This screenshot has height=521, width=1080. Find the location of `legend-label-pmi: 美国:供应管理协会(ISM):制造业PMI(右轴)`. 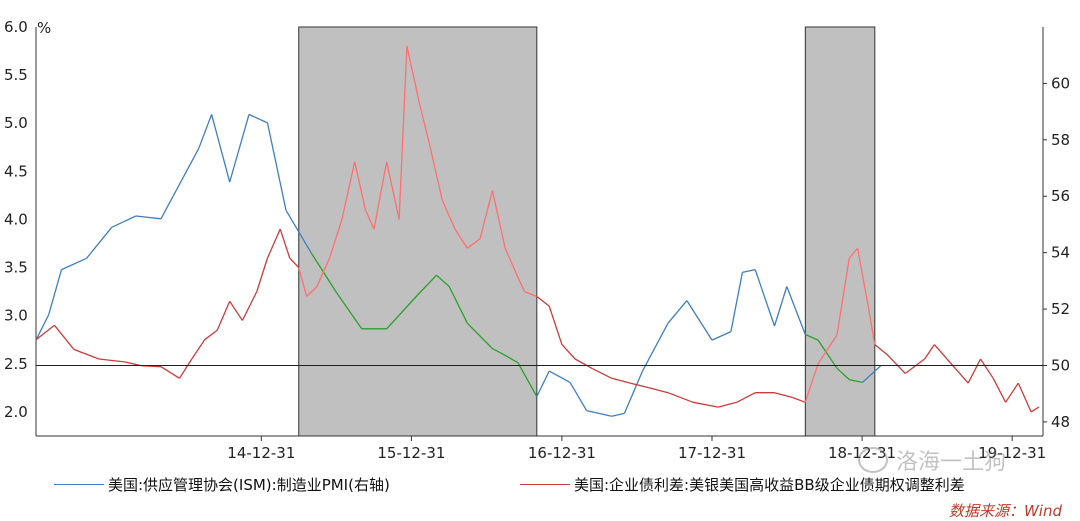

legend-label-pmi: 美国:供应管理协会(ISM):制造业PMI(右轴) is located at coordinates (249, 485).